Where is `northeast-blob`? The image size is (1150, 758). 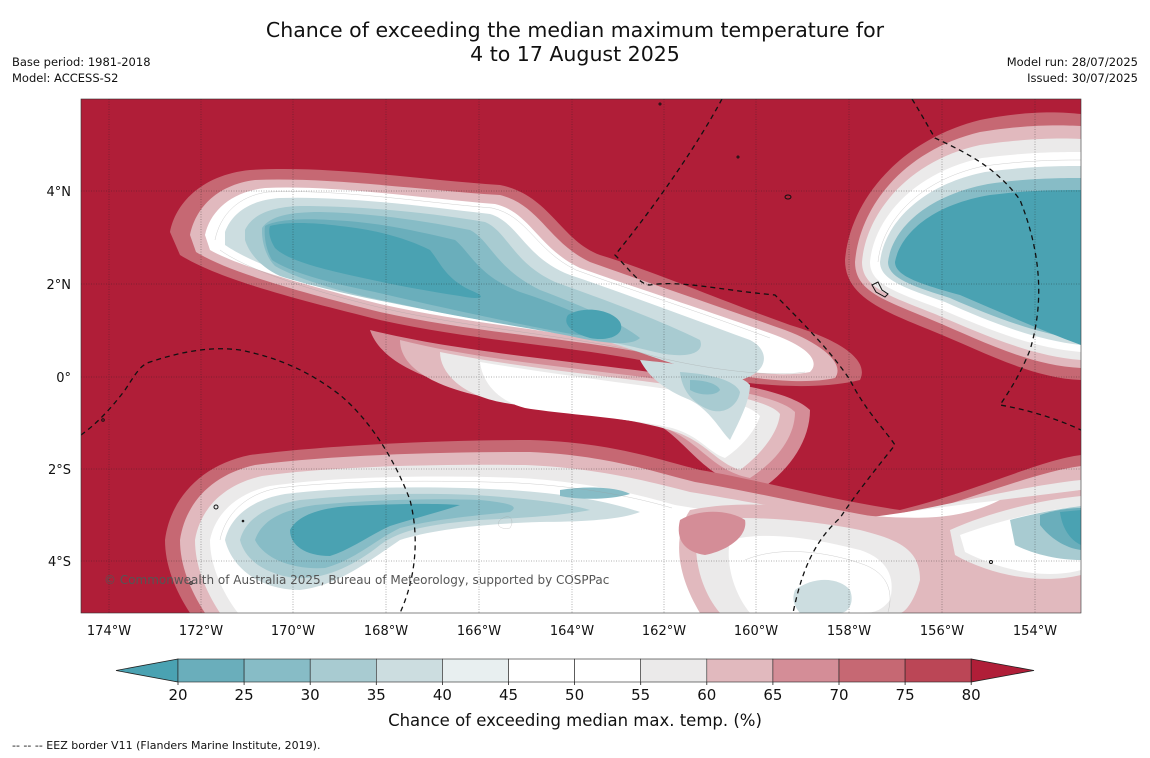 northeast-blob is located at coordinates (963, 246).